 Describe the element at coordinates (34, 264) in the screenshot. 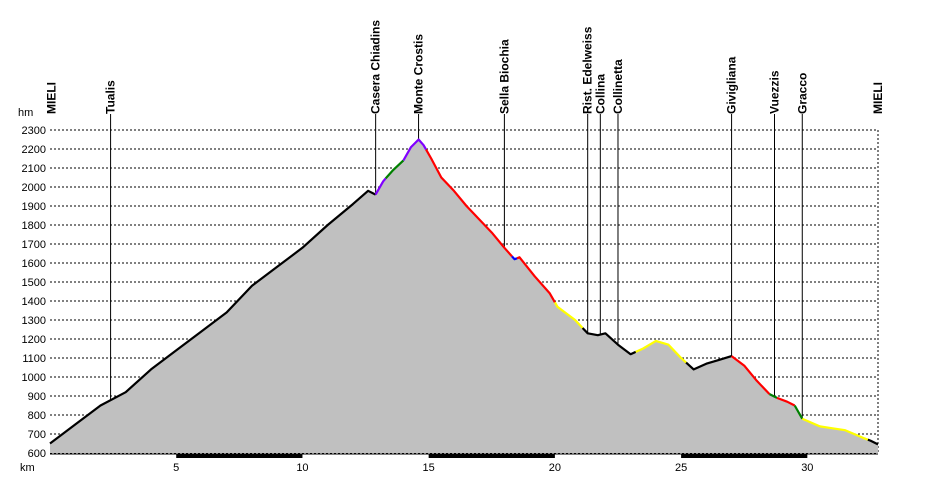

I see `y-tick-label: 1600` at that location.